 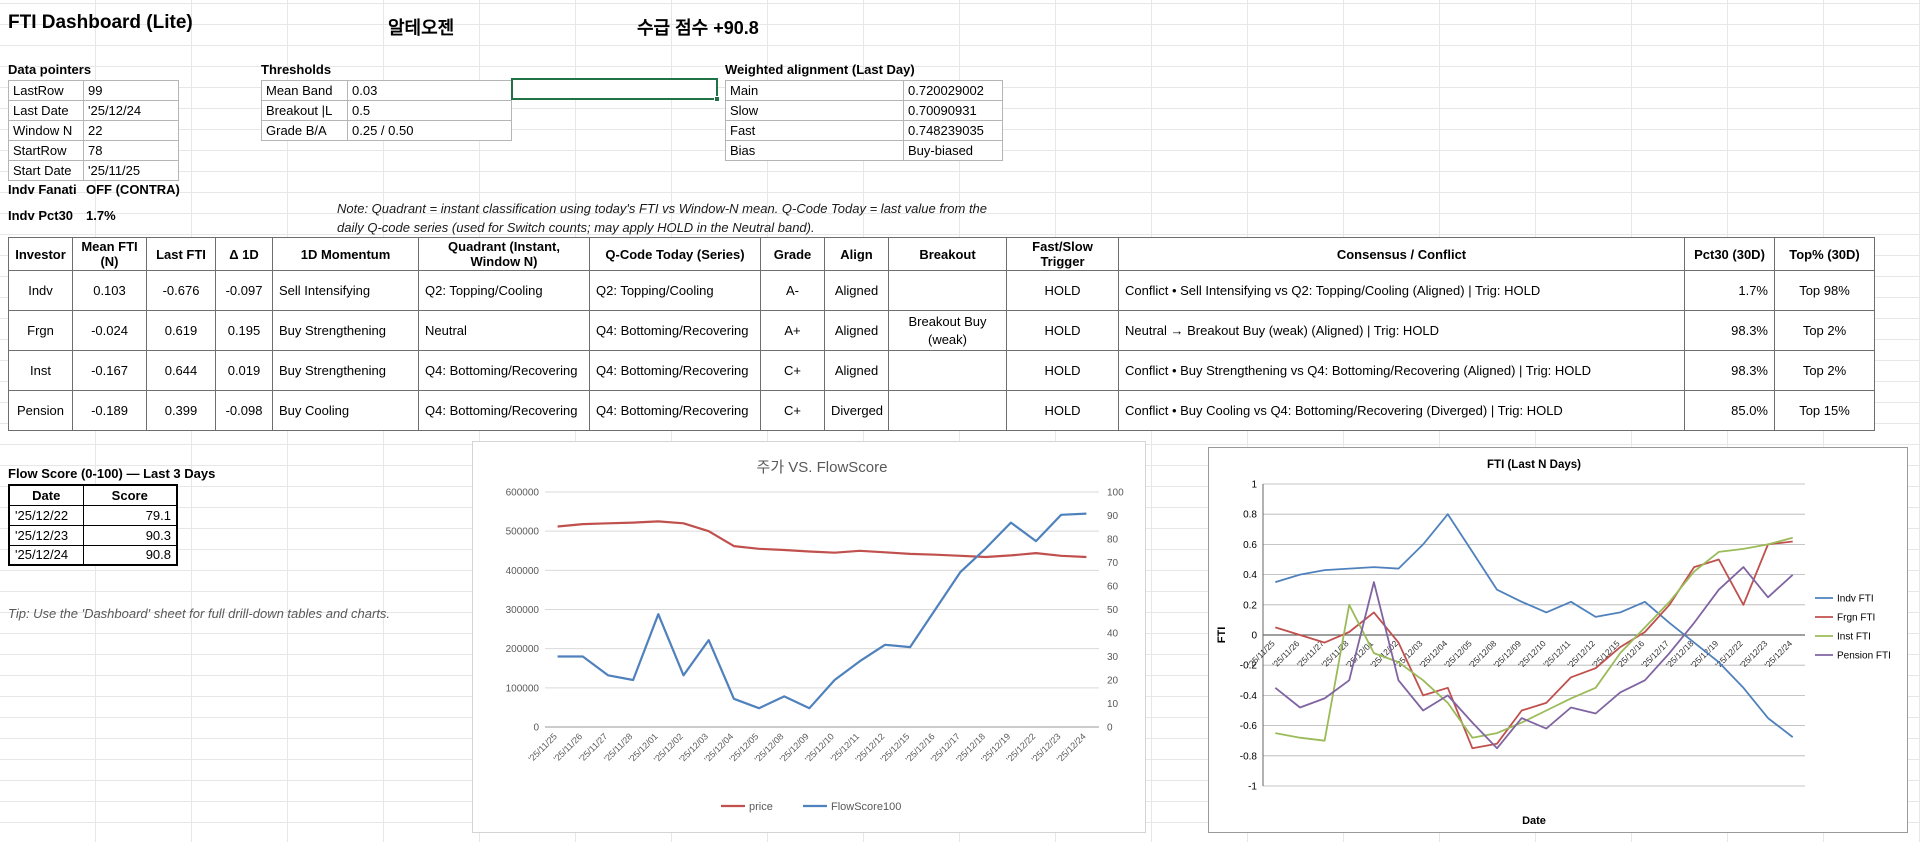 I want to click on wa-table-label-2: Fast, so click(x=814, y=130).